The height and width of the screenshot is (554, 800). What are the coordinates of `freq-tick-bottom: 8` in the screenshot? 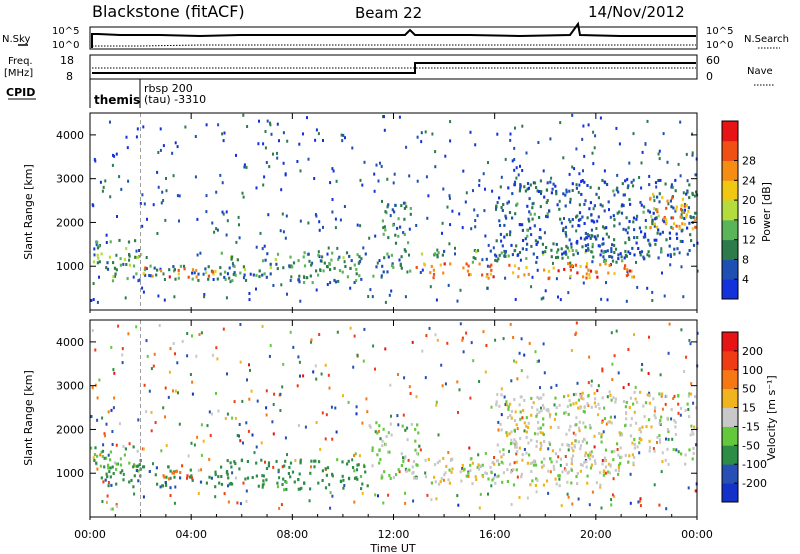 It's located at (69, 76).